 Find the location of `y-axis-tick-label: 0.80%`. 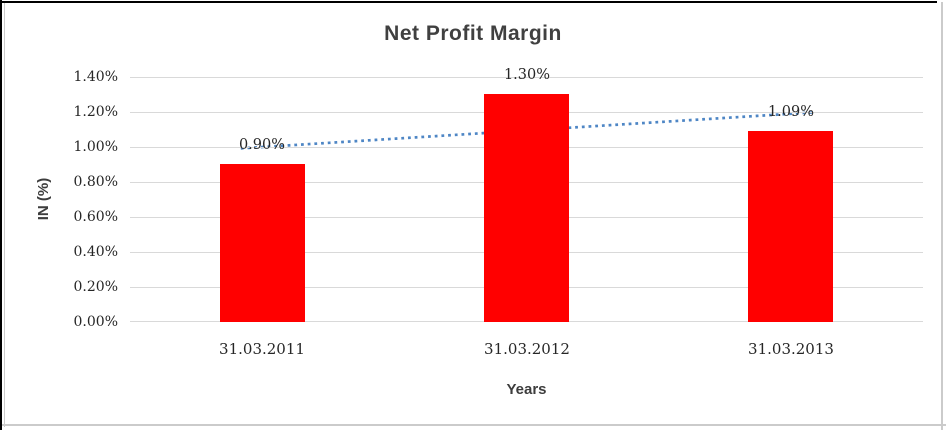

y-axis-tick-label: 0.80% is located at coordinates (95, 182).